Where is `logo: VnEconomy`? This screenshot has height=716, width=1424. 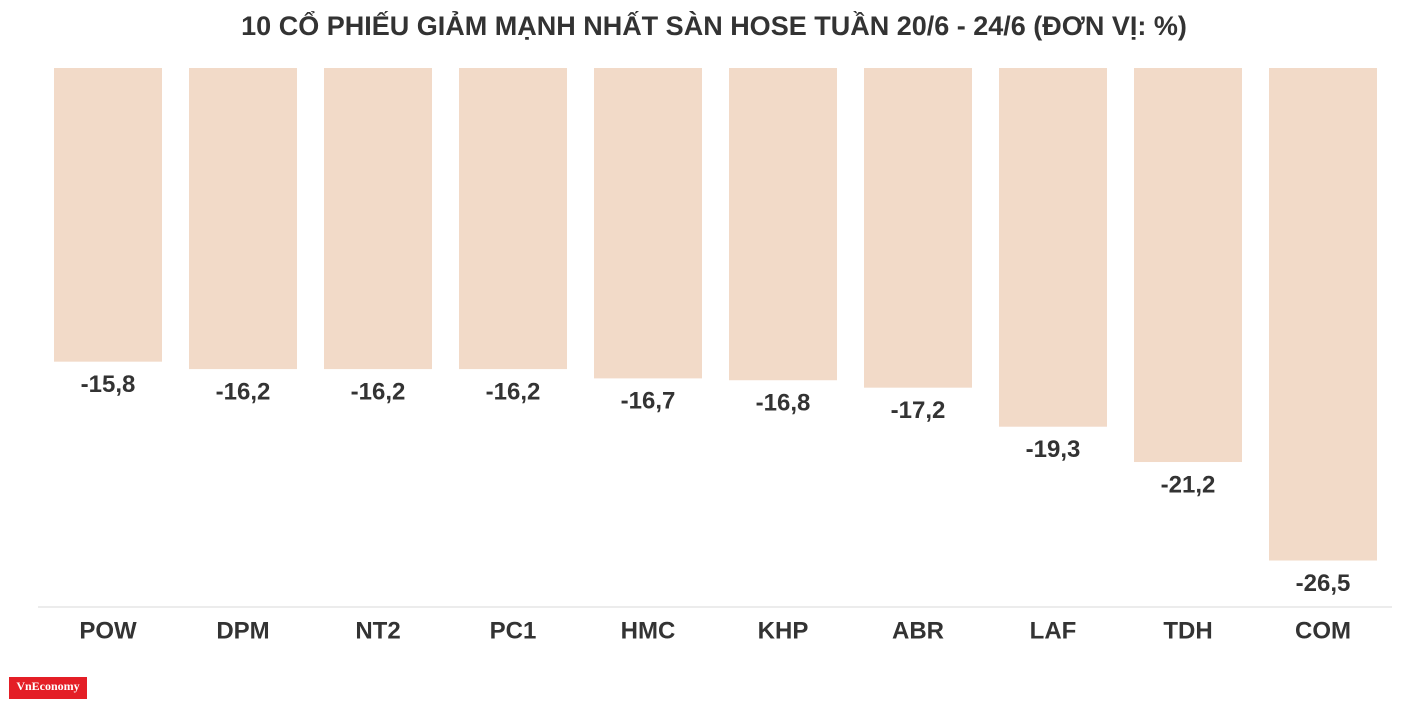
logo: VnEconomy is located at coordinates (47, 686).